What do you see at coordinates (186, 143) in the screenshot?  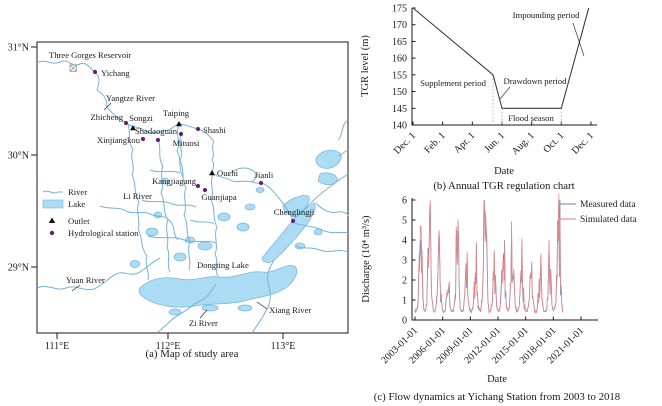 I see `station-label: Mituosi` at bounding box center [186, 143].